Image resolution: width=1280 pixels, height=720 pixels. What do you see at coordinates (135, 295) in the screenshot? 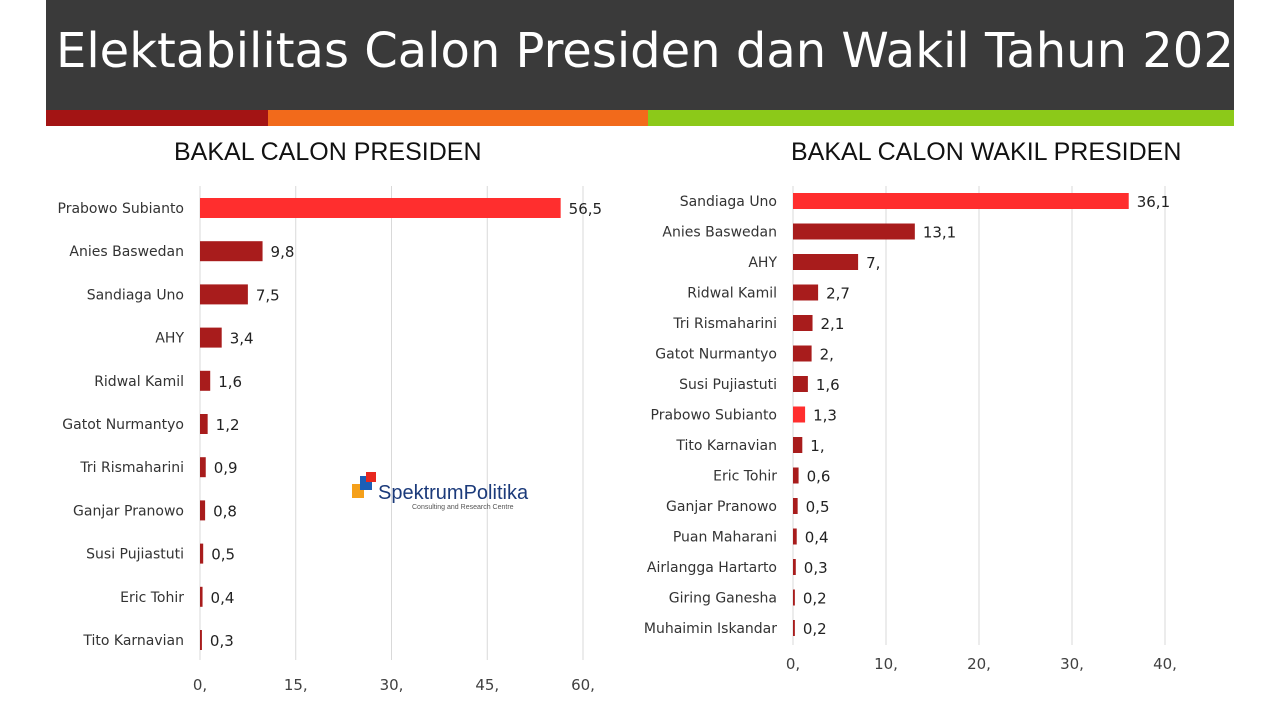
I see `pres-category-label: Sandiaga Uno` at bounding box center [135, 295].